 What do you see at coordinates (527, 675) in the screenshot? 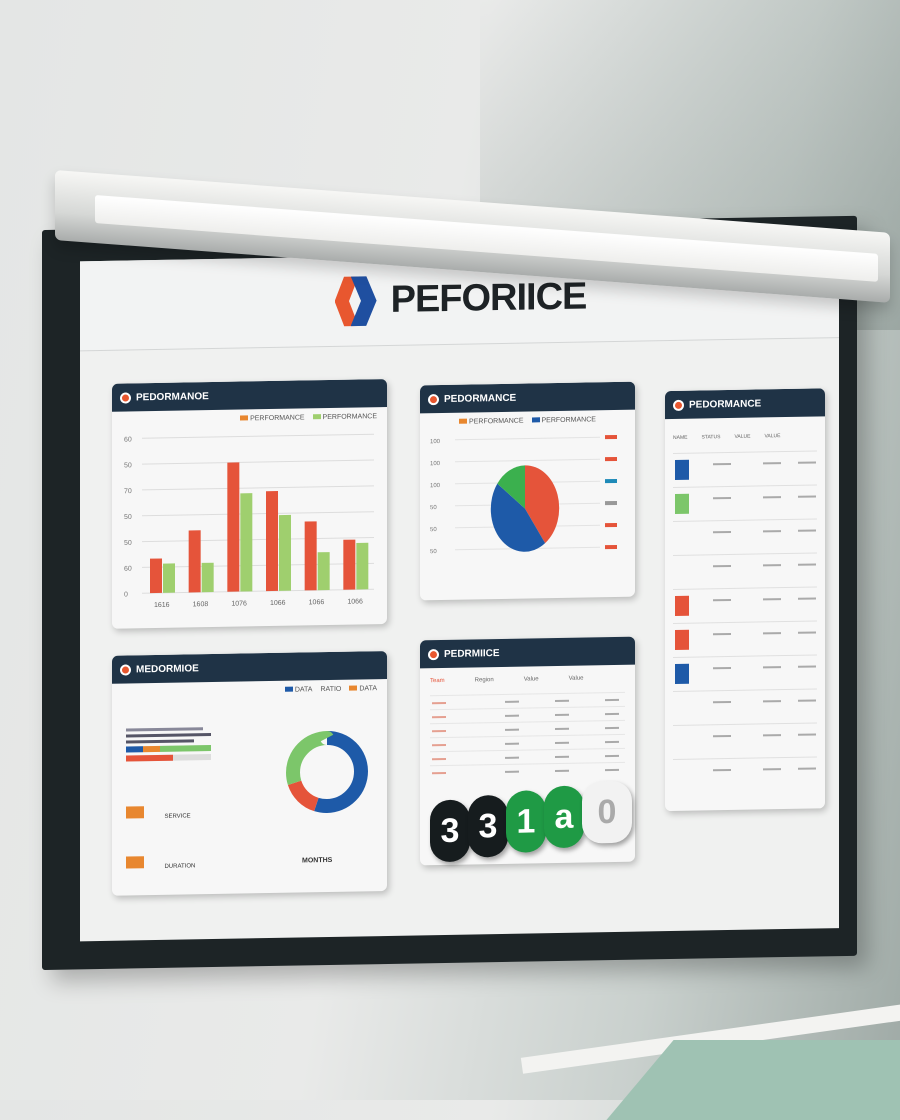
I see `table-header: Team Region Value Value` at bounding box center [527, 675].